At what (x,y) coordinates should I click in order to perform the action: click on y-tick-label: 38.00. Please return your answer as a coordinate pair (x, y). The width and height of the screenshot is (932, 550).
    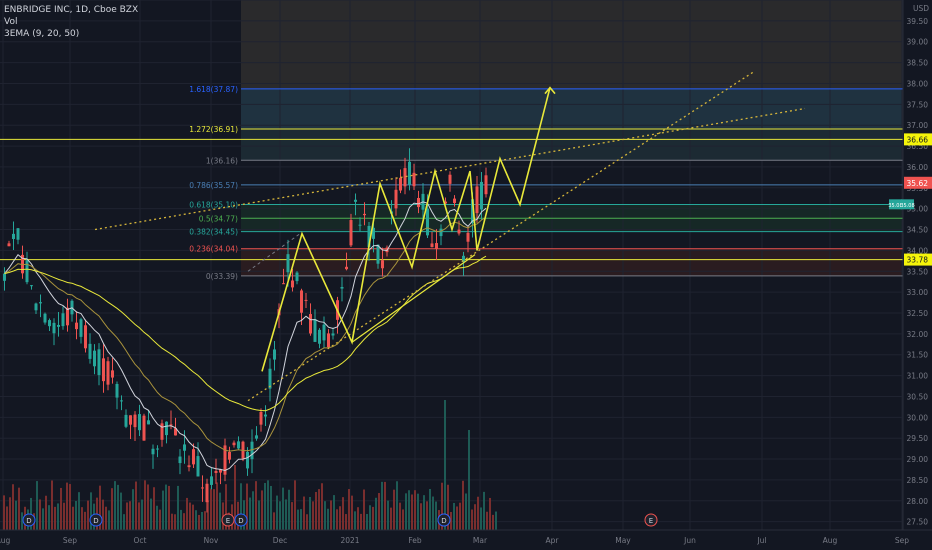
    Looking at the image, I should click on (918, 83).